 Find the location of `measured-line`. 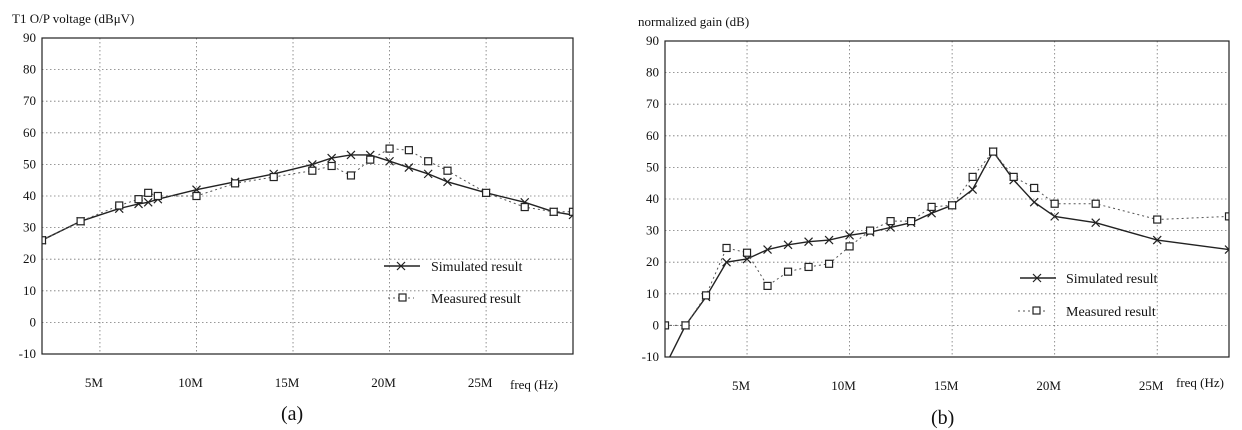

measured-line is located at coordinates (307, 194).